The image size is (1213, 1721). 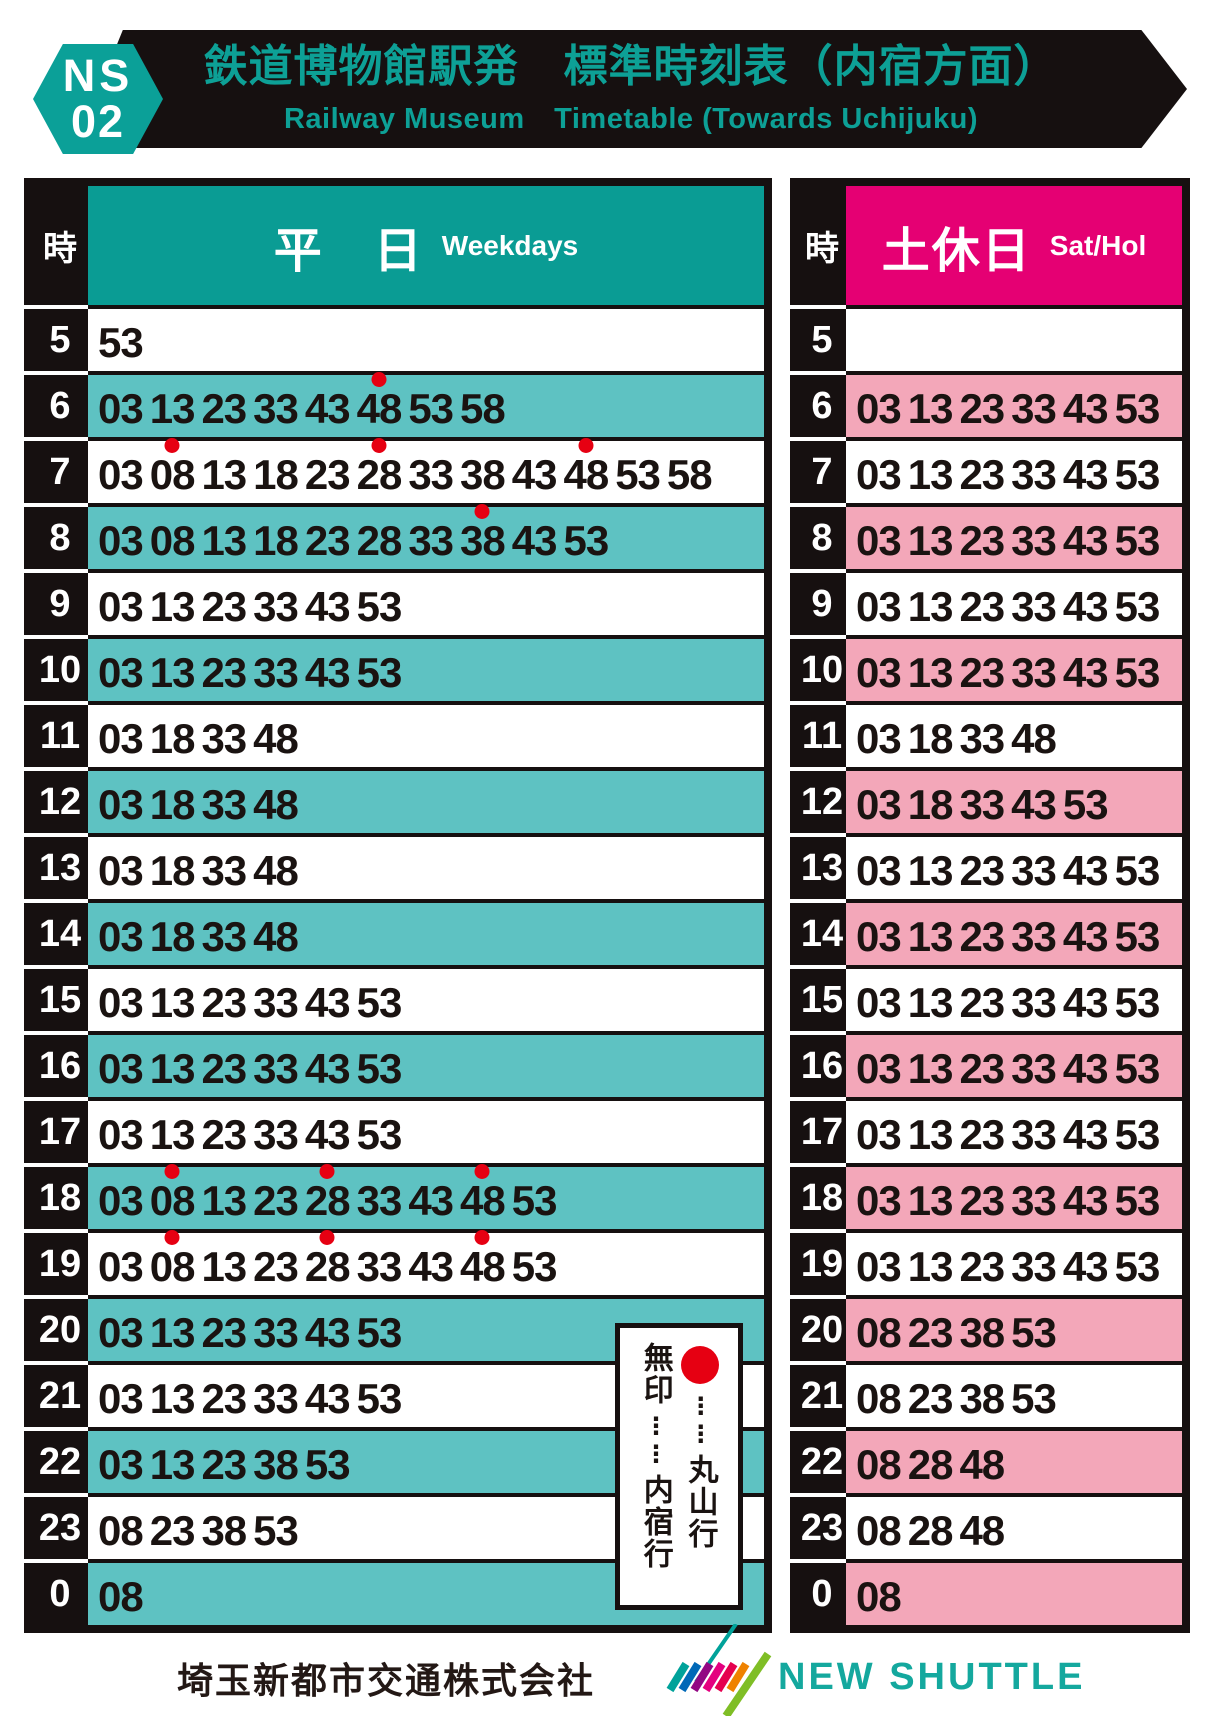 What do you see at coordinates (98, 99) in the screenshot?
I see `station-number-badge: NS 02` at bounding box center [98, 99].